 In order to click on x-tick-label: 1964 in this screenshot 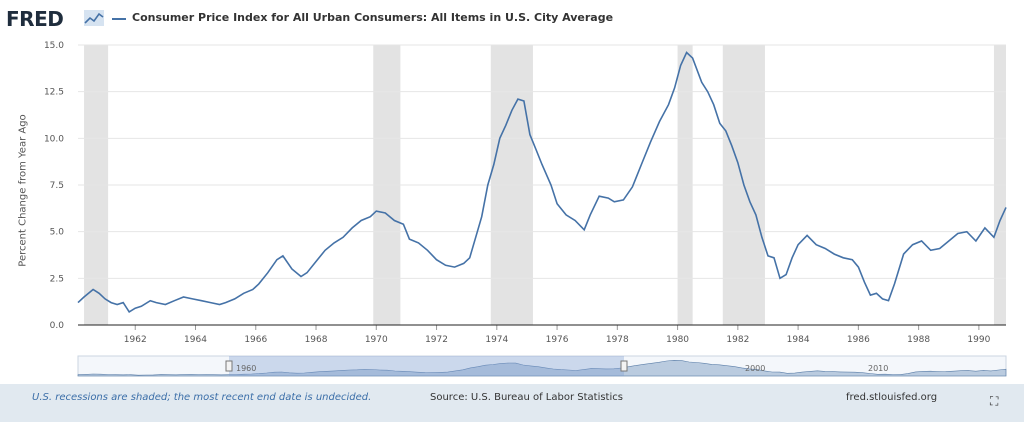, I will do `click(195, 340)`.